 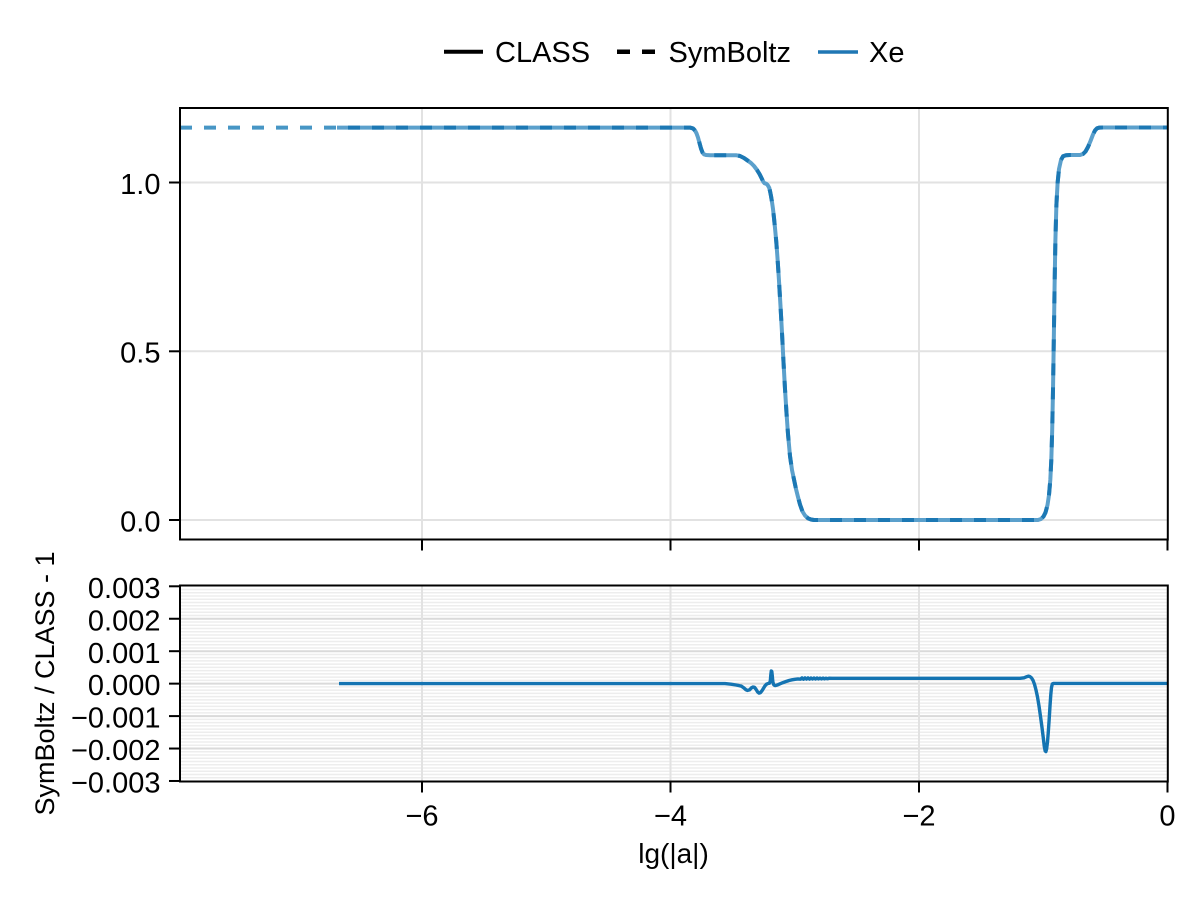 What do you see at coordinates (1167, 816) in the screenshot?
I see `svg-text: 0` at bounding box center [1167, 816].